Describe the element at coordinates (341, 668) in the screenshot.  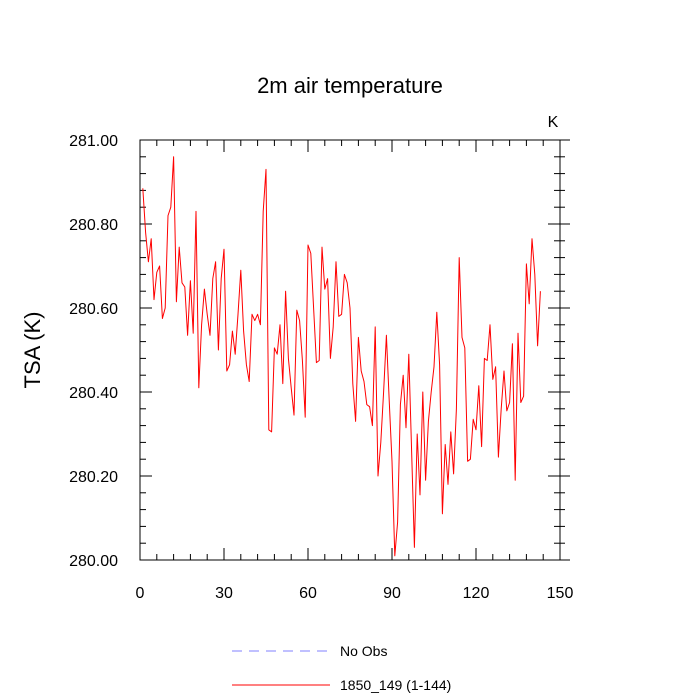
I see `legend: No Obs 1850_149 (1-144)` at that location.